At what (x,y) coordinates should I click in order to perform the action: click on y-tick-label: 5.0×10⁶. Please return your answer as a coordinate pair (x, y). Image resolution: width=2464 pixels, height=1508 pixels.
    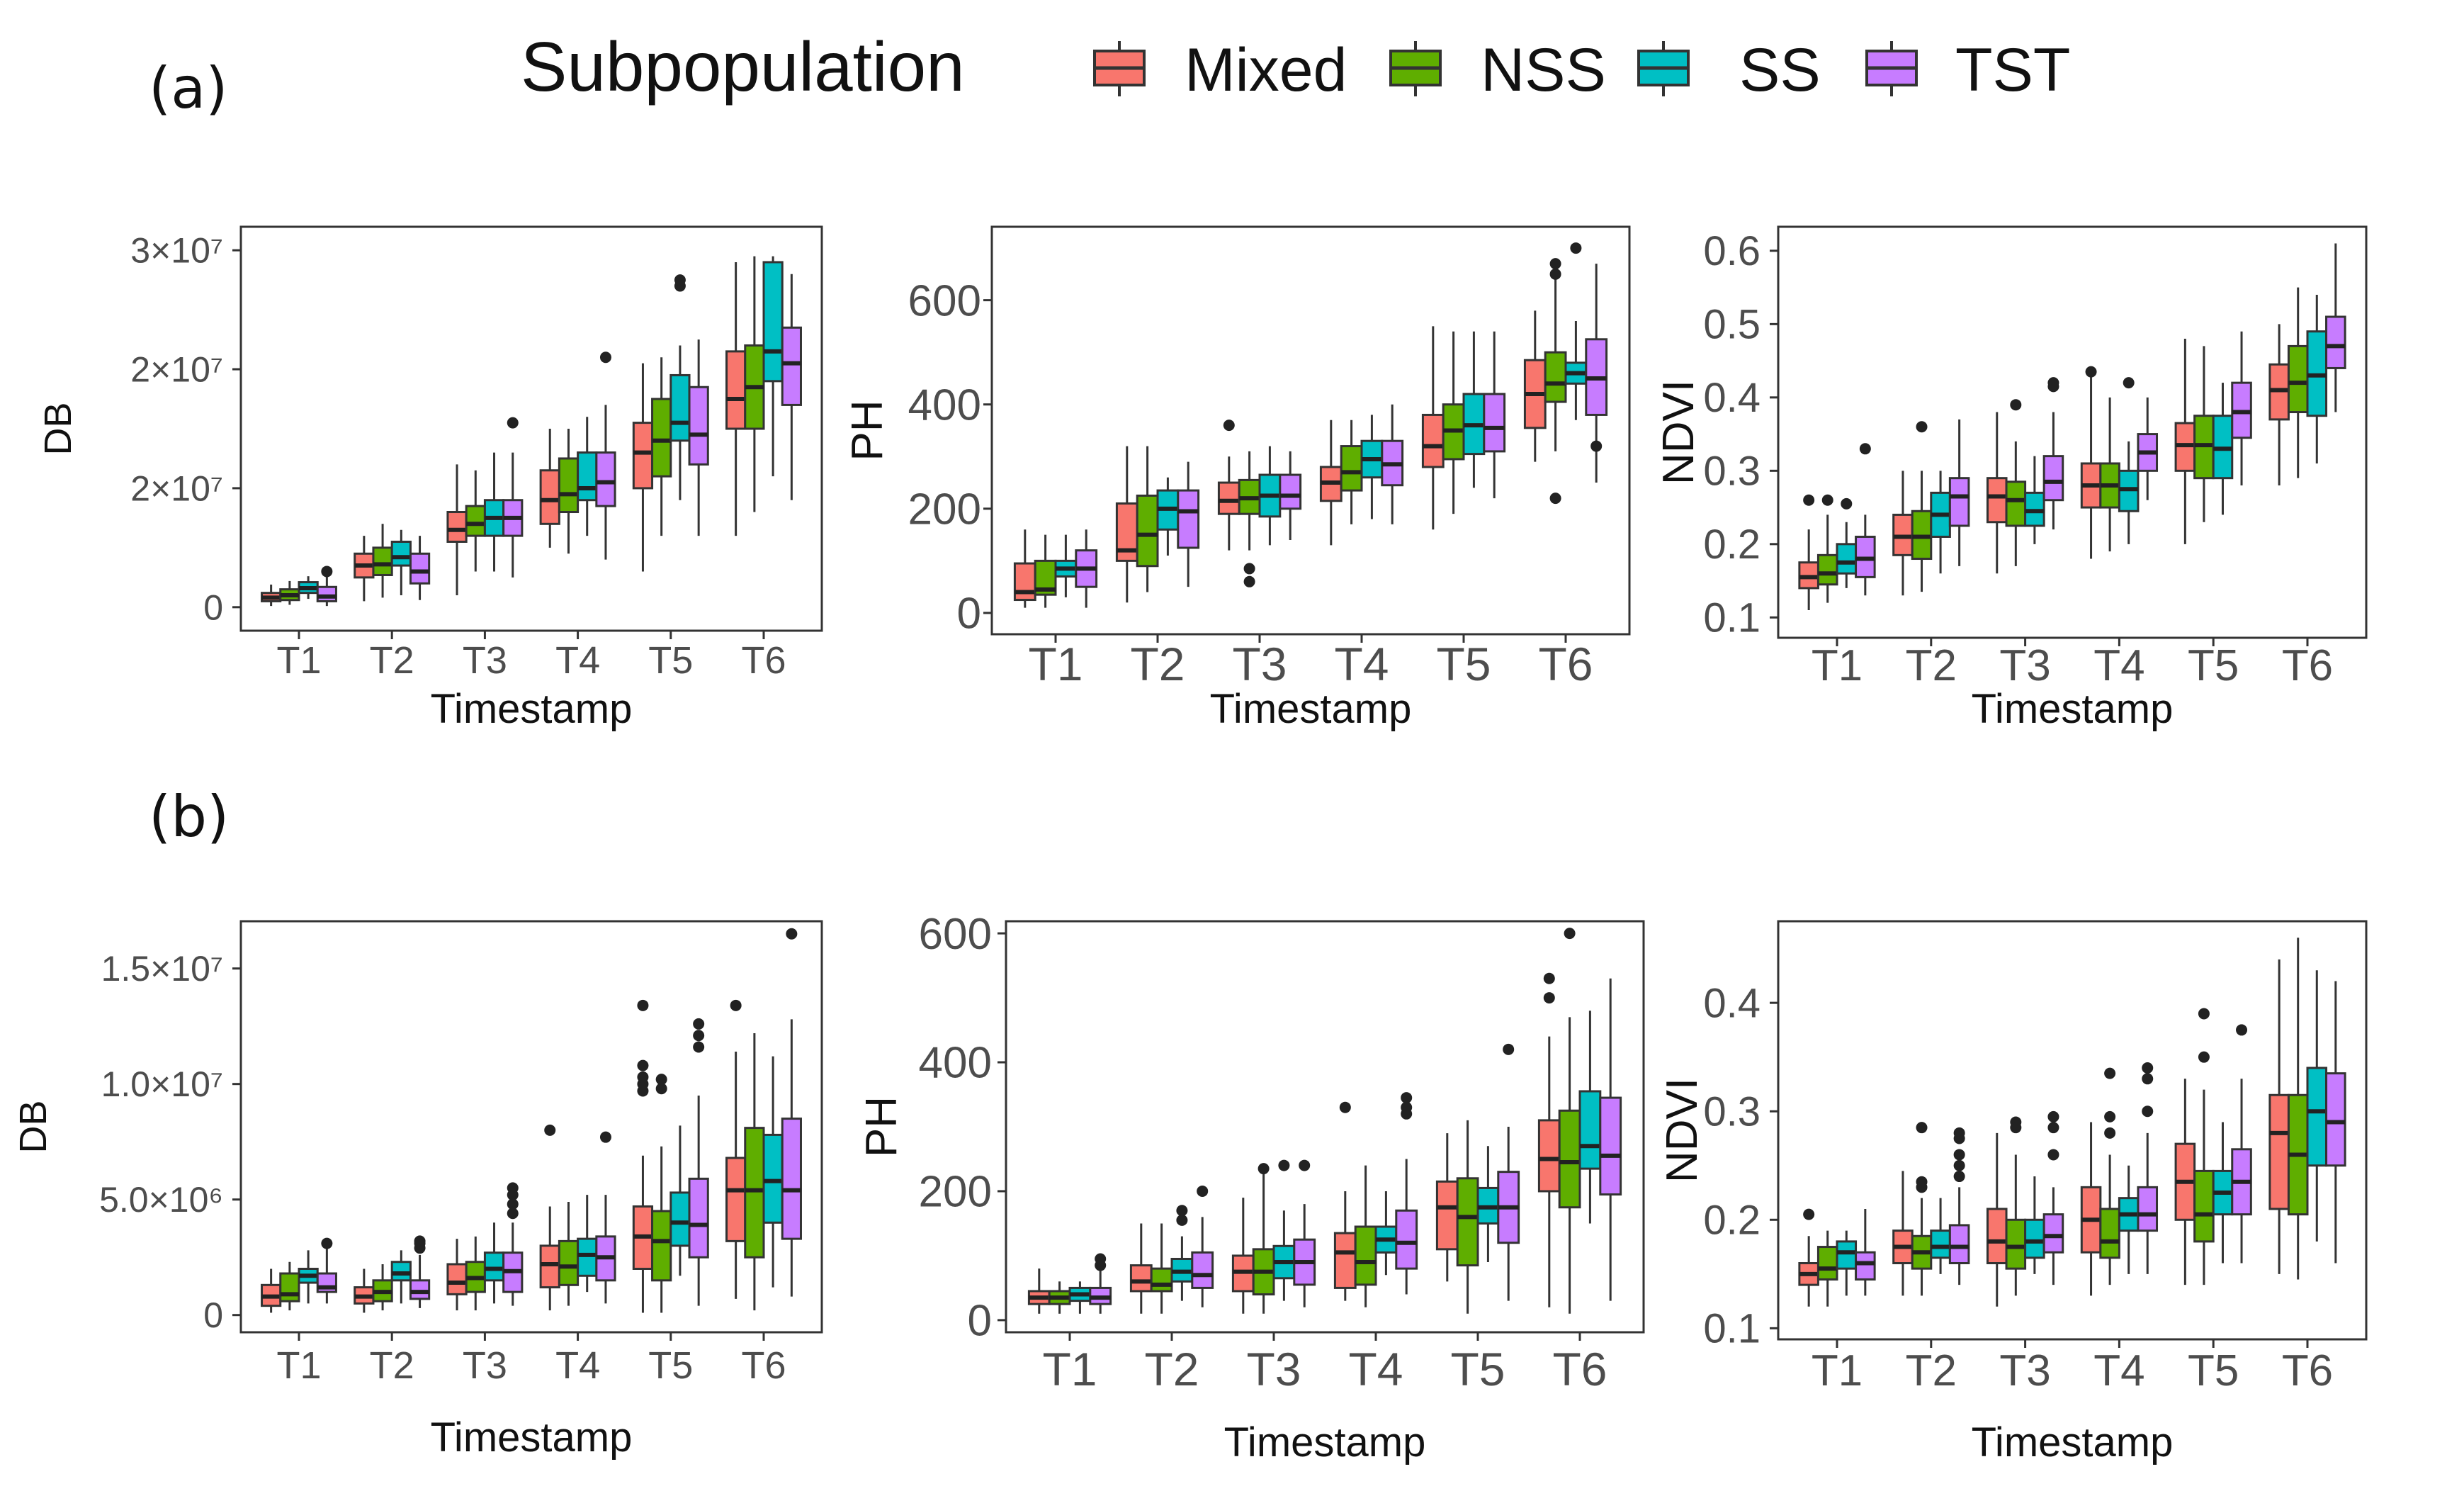
    Looking at the image, I should click on (161, 1200).